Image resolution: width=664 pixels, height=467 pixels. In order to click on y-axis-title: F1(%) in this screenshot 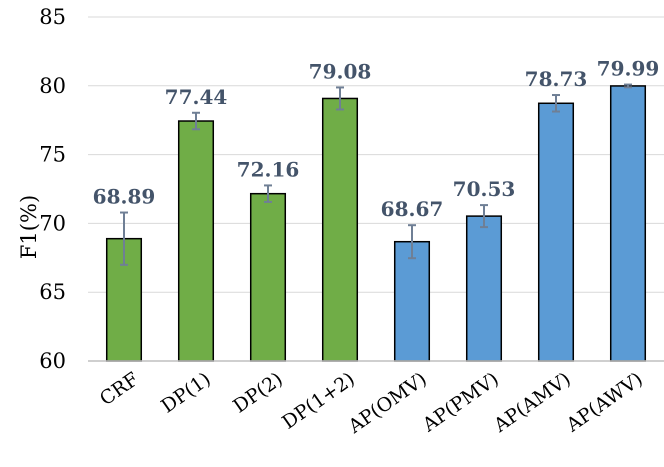, I will do `click(29, 227)`.